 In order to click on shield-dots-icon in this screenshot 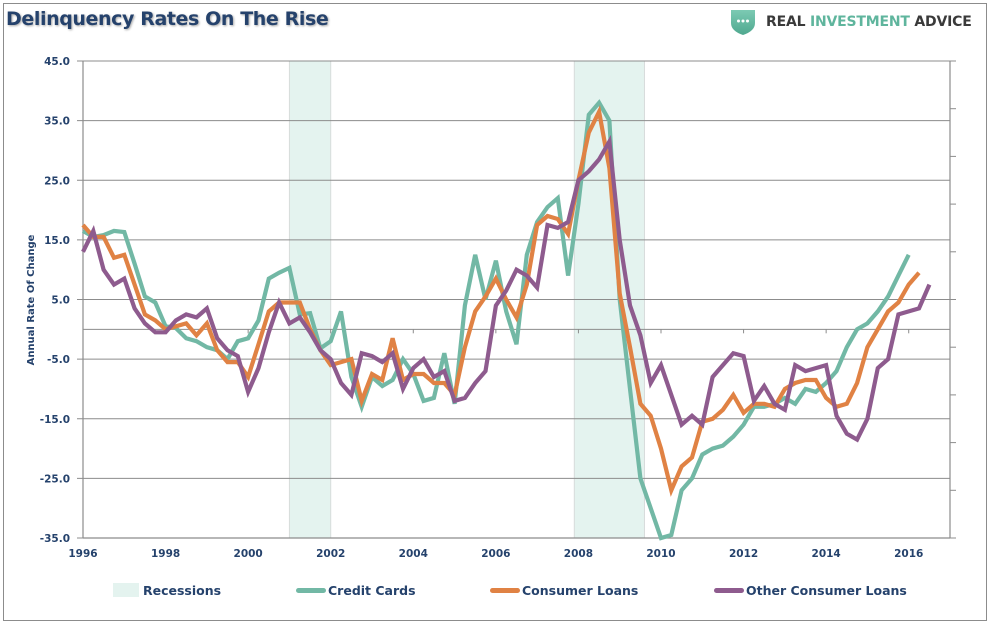, I will do `click(743, 22)`.